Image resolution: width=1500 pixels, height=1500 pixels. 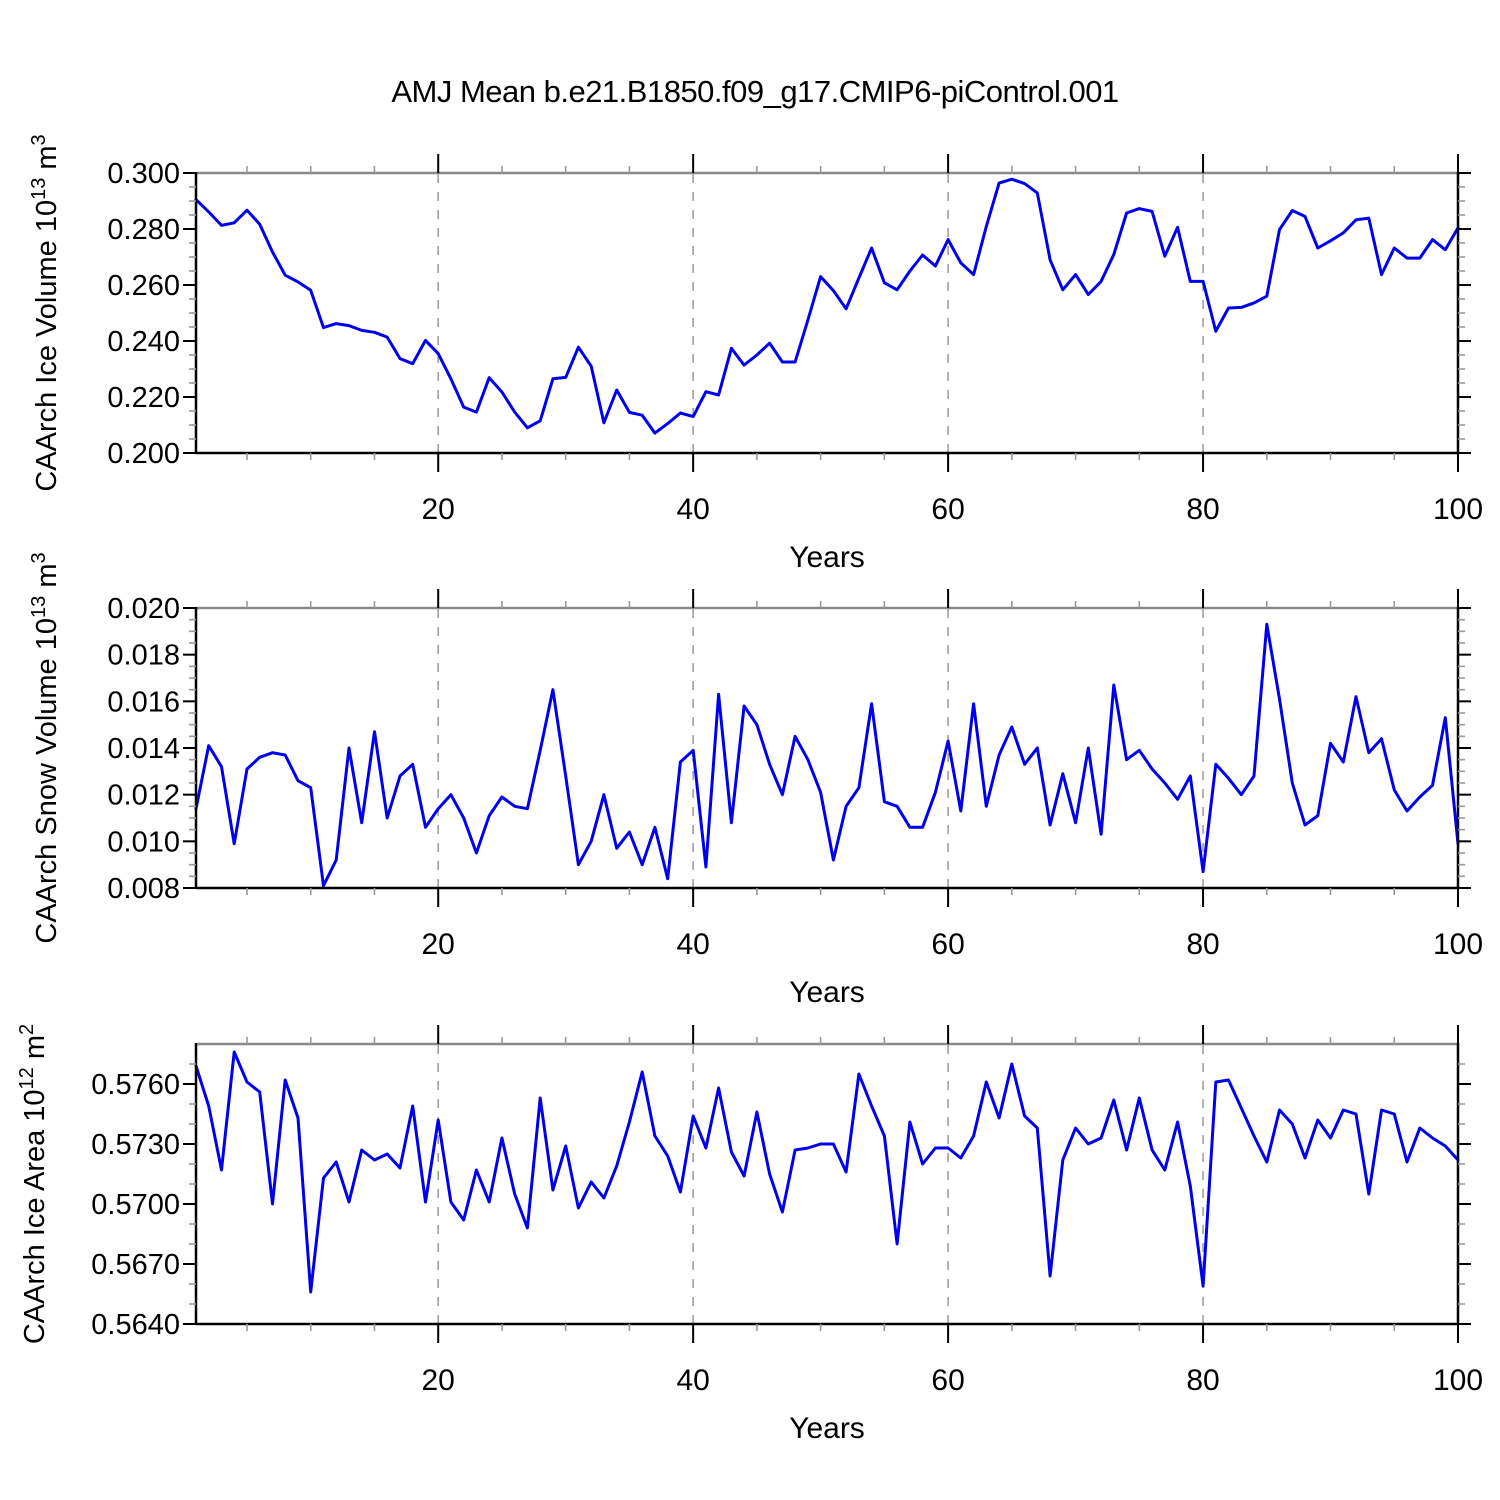 I want to click on snow-volume-ytick-label: 0.016, so click(x=143, y=702).